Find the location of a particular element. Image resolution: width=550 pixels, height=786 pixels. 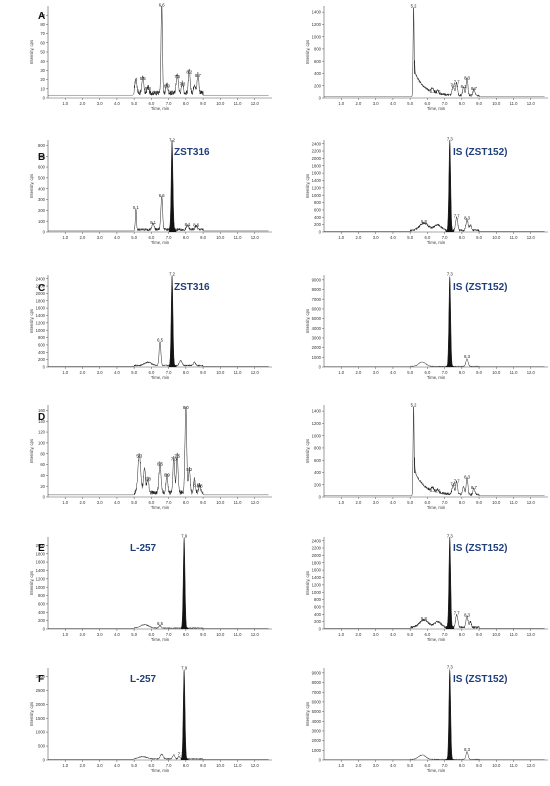

x-tick-label-c-right: 3.0 is located at coordinates (376, 372).